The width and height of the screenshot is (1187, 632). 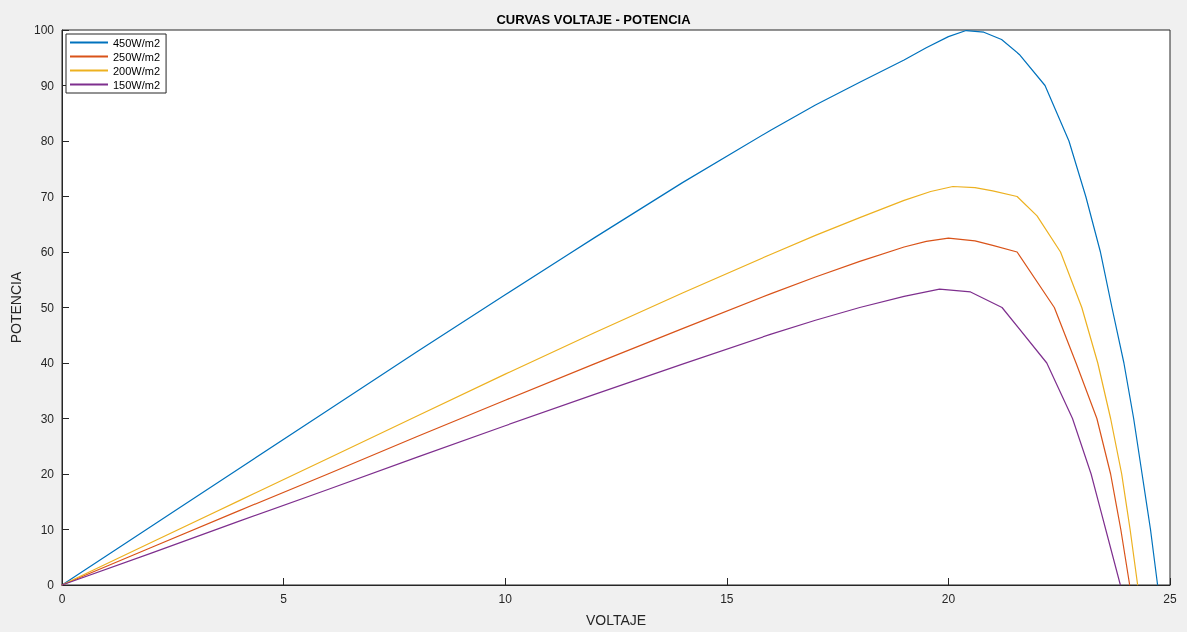 I want to click on y-tick-label: 50, so click(x=47, y=307).